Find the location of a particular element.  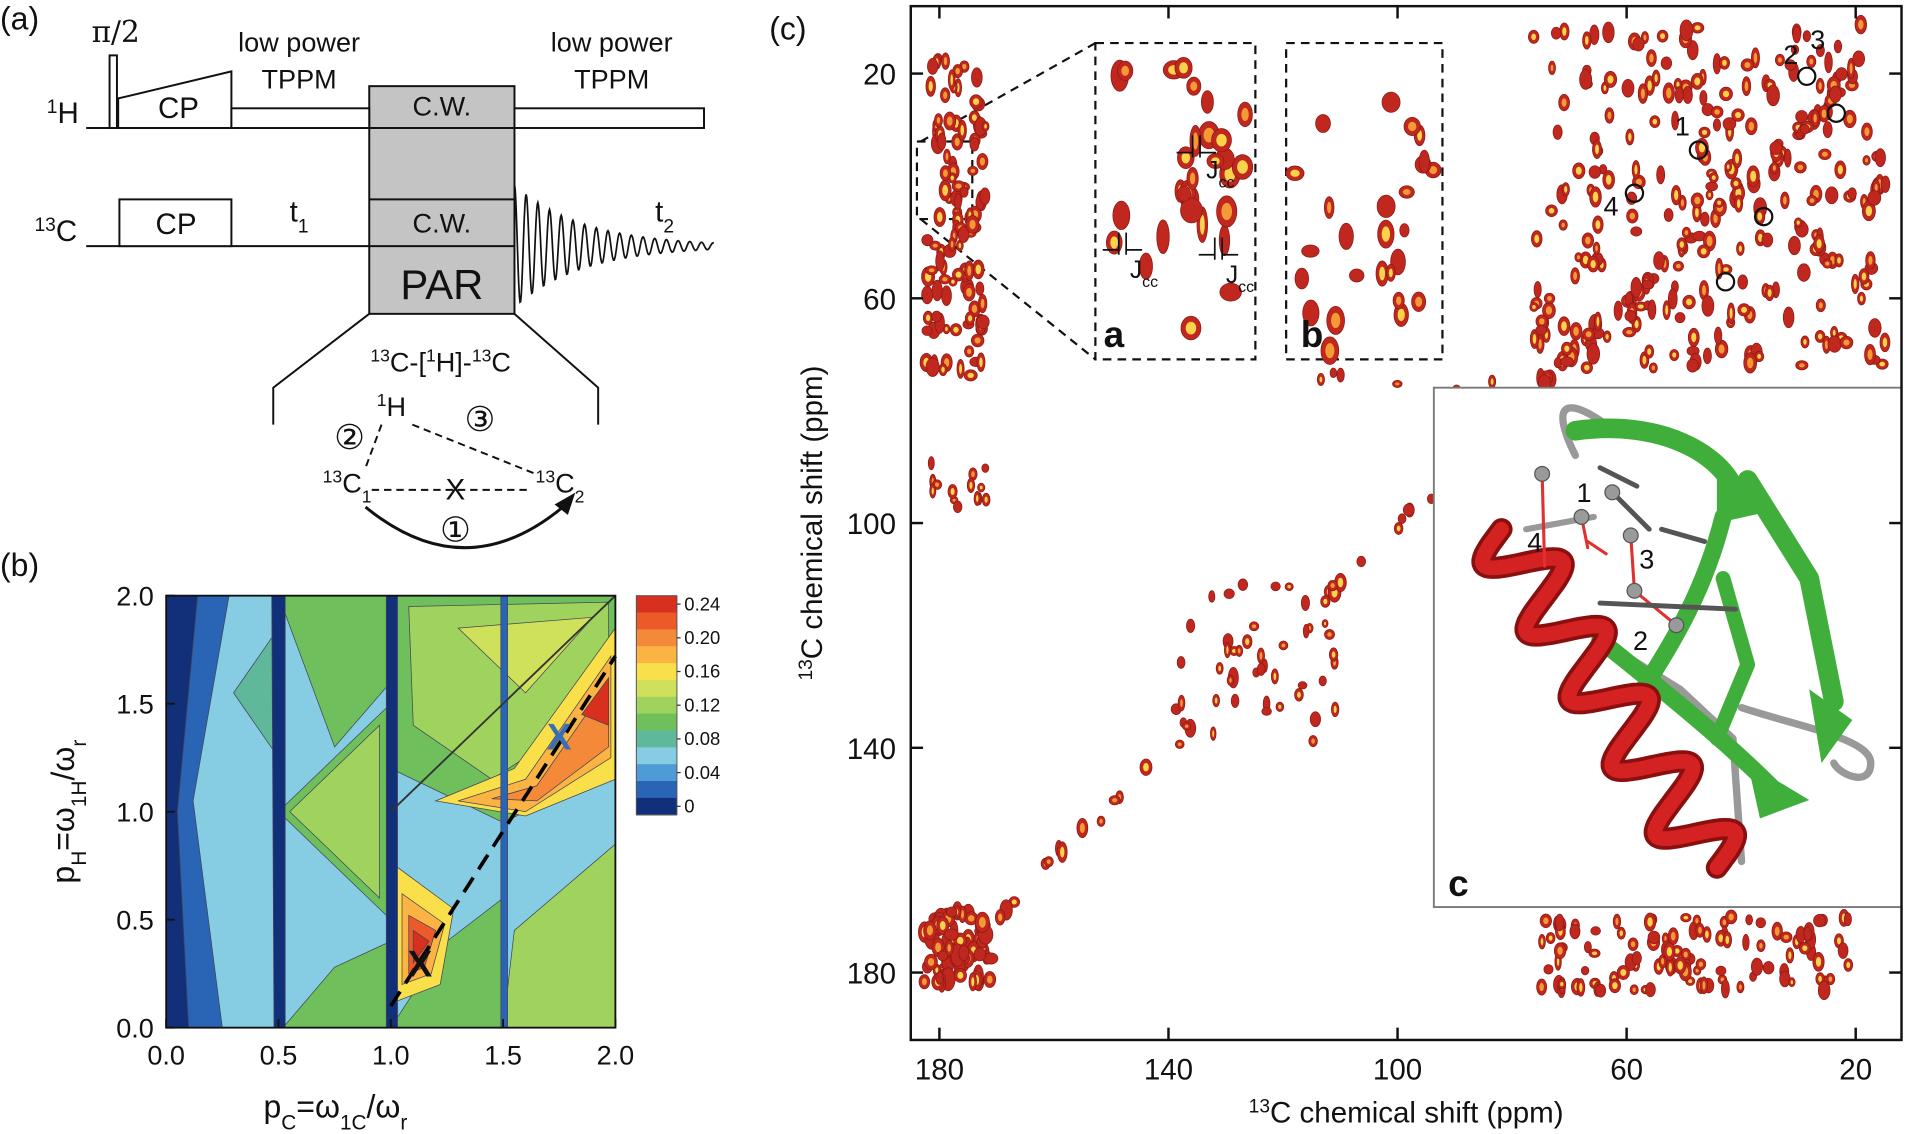

fid is located at coordinates (614, 244).